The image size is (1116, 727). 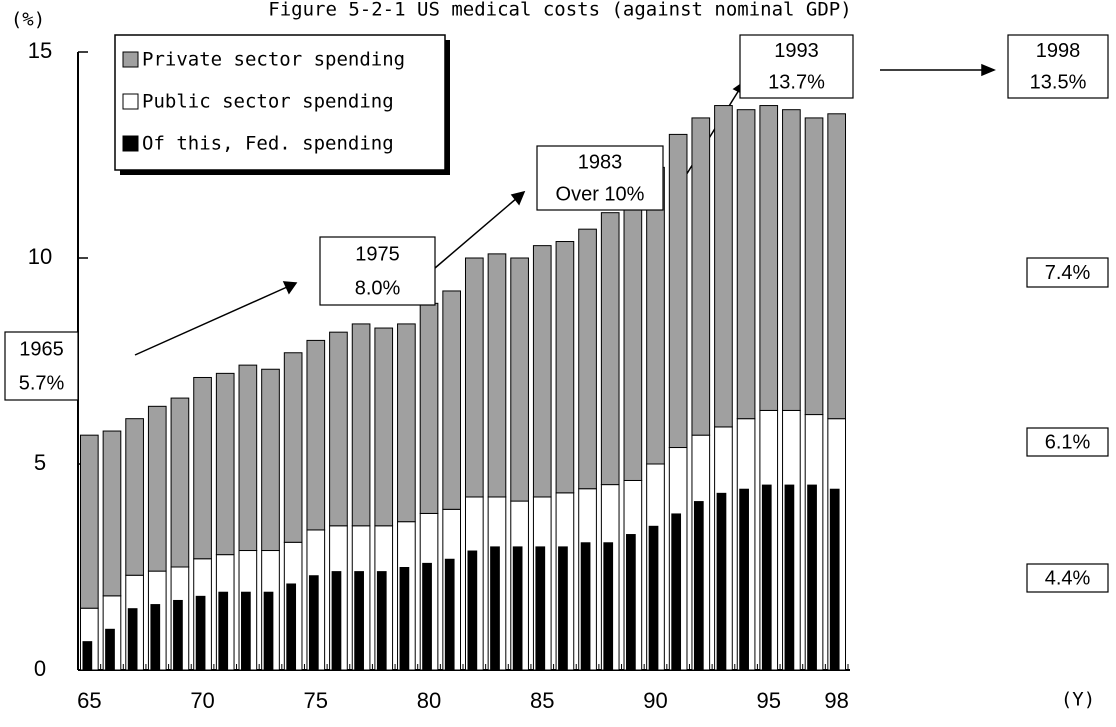 What do you see at coordinates (796, 51) in the screenshot?
I see `annotation-text: 1993` at bounding box center [796, 51].